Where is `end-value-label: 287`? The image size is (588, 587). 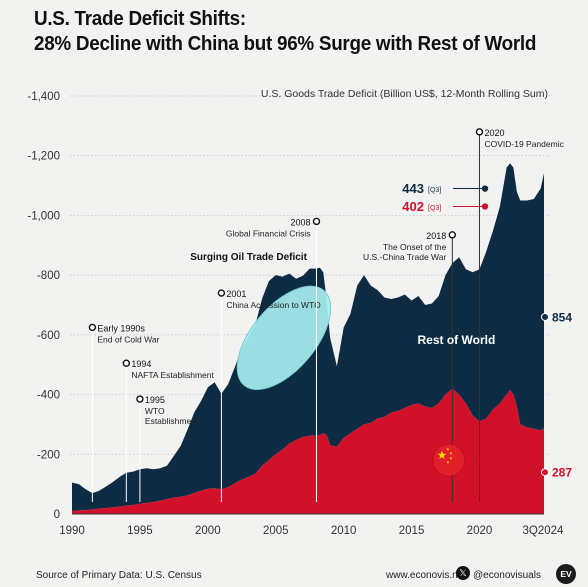
end-value-label: 287 is located at coordinates (562, 473).